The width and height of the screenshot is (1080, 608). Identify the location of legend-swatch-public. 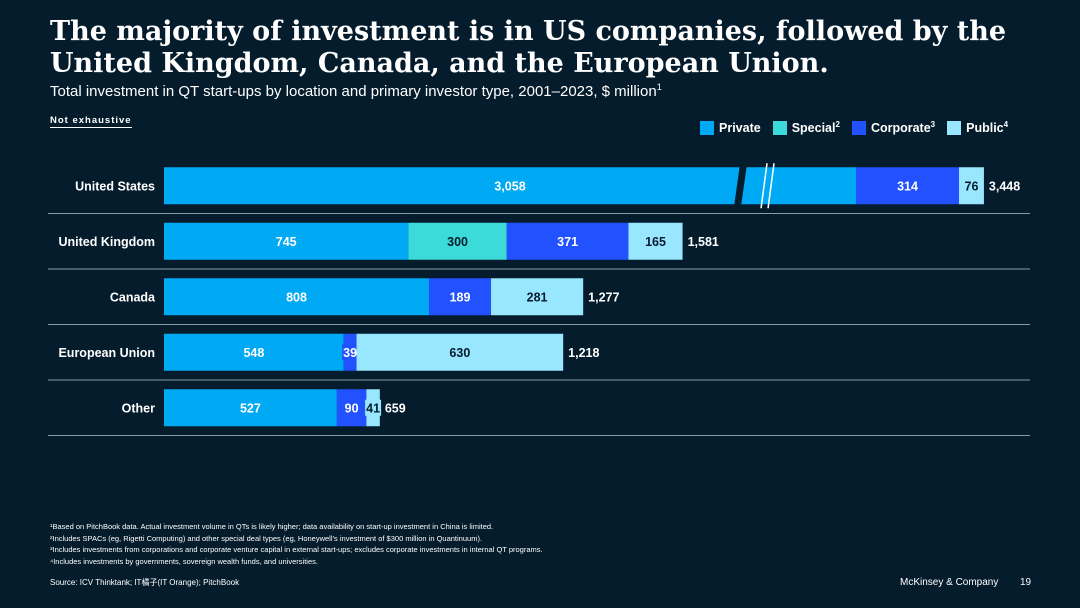
(954, 127).